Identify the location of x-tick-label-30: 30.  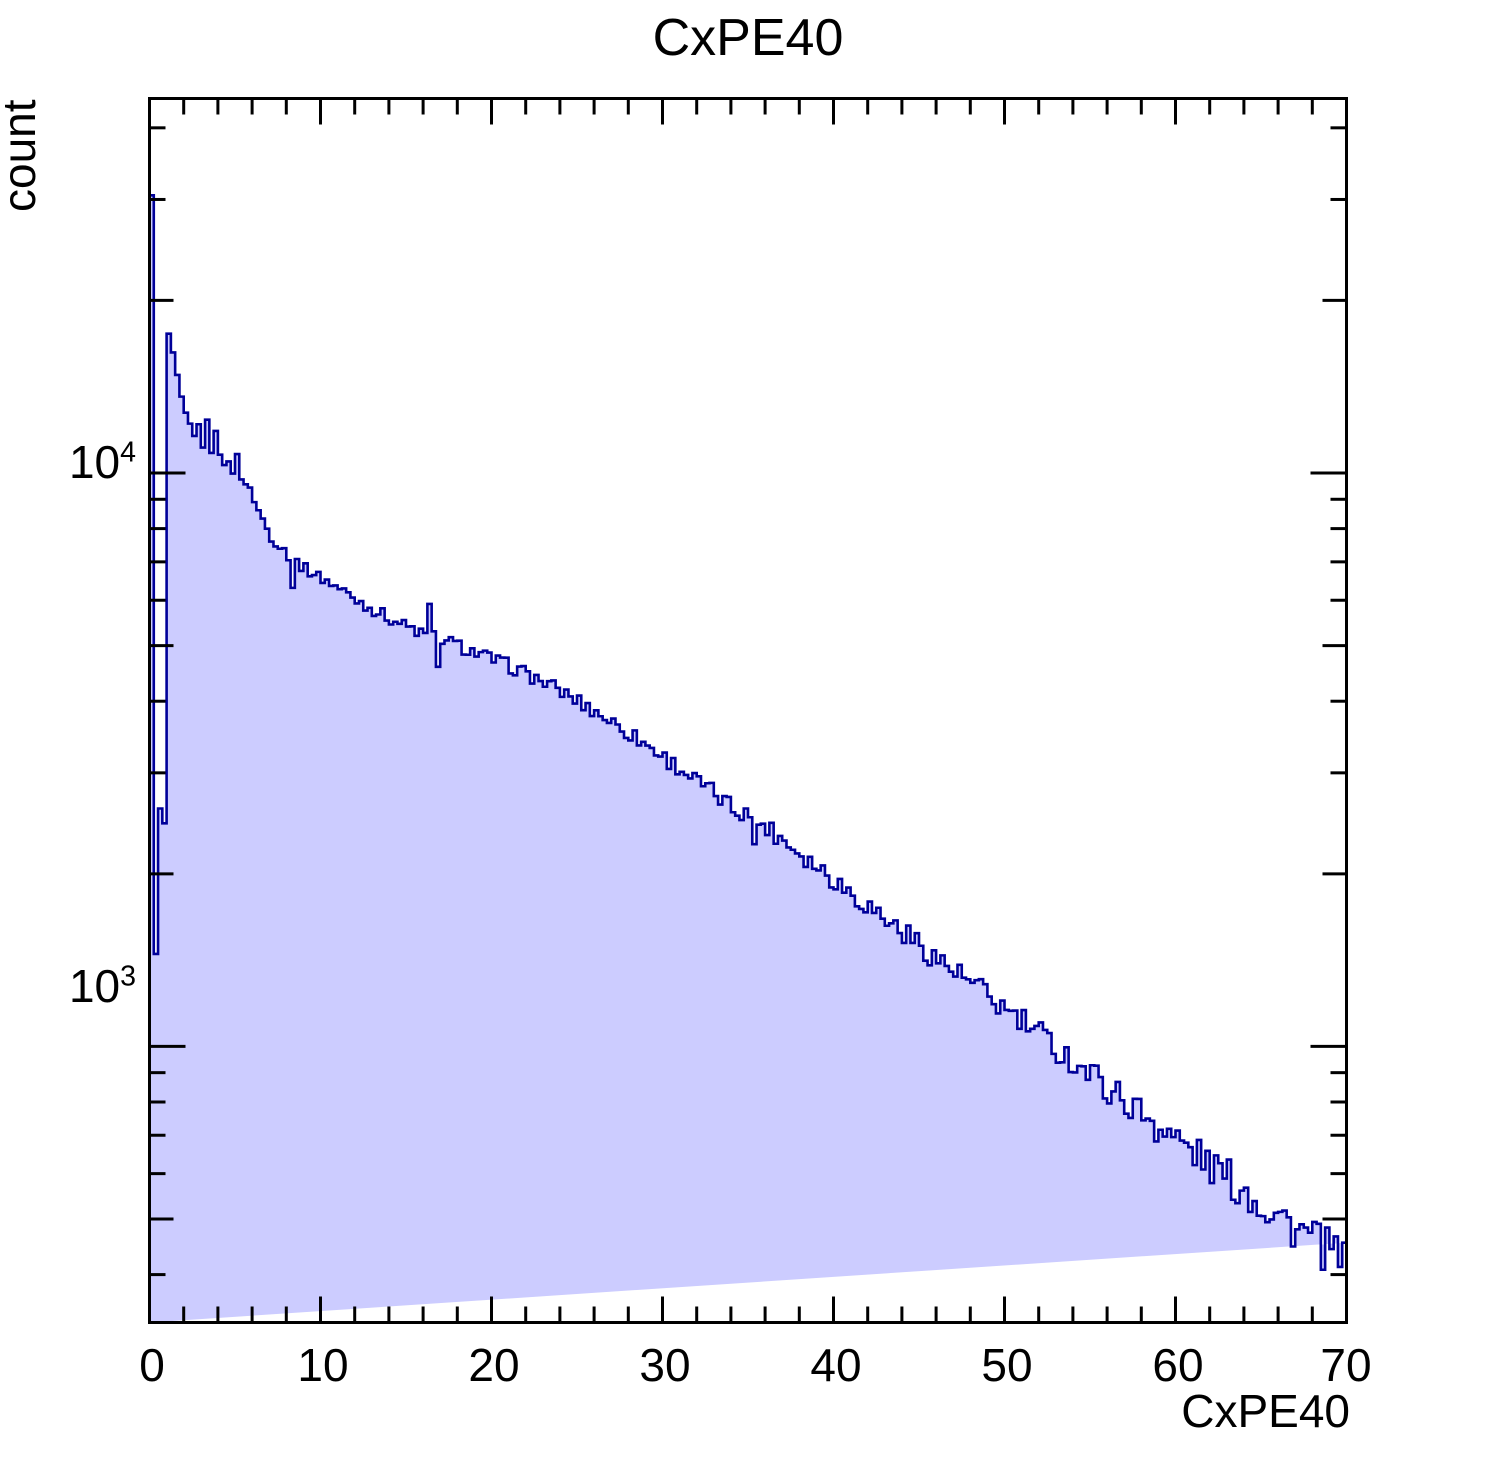
(665, 1365).